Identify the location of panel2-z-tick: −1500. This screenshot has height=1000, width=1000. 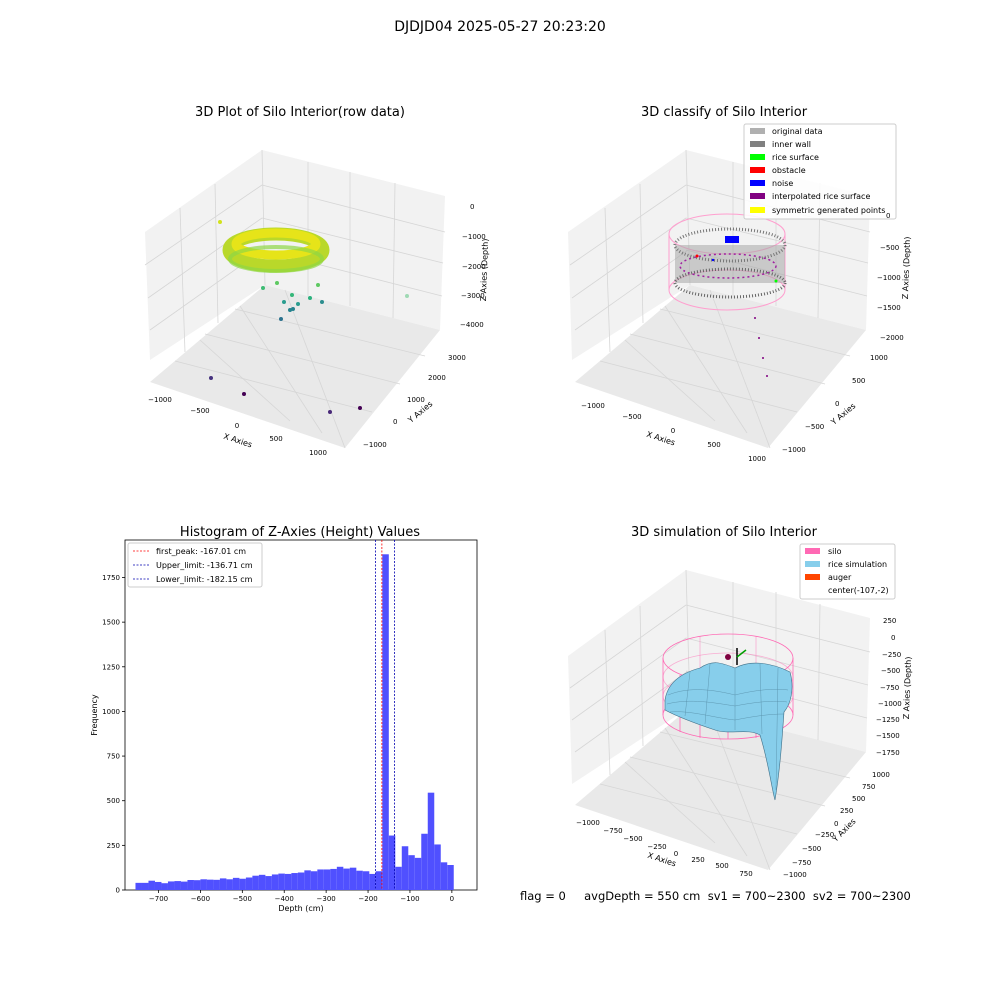
(889, 308).